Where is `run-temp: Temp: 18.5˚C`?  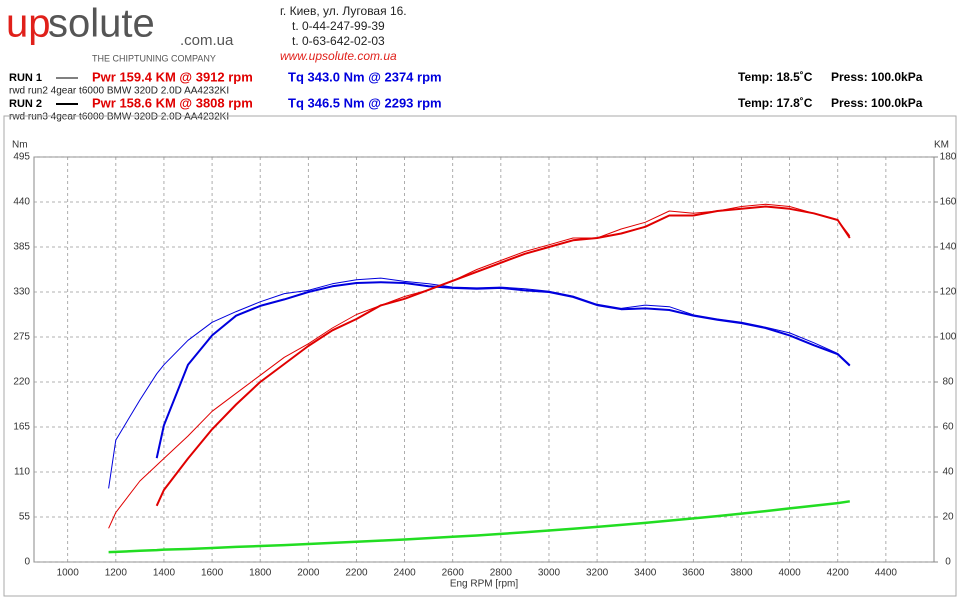 run-temp: Temp: 18.5˚C is located at coordinates (775, 77).